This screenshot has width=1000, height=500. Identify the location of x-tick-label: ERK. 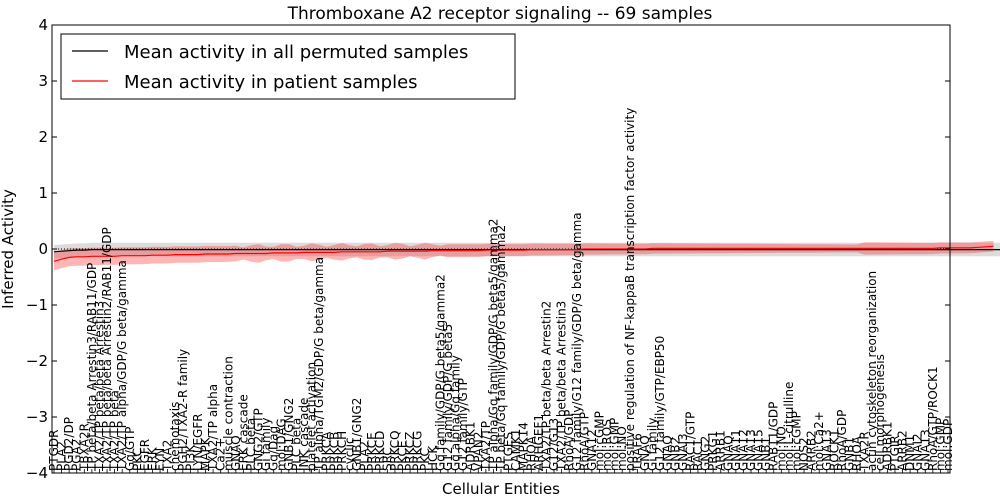
(153, 458).